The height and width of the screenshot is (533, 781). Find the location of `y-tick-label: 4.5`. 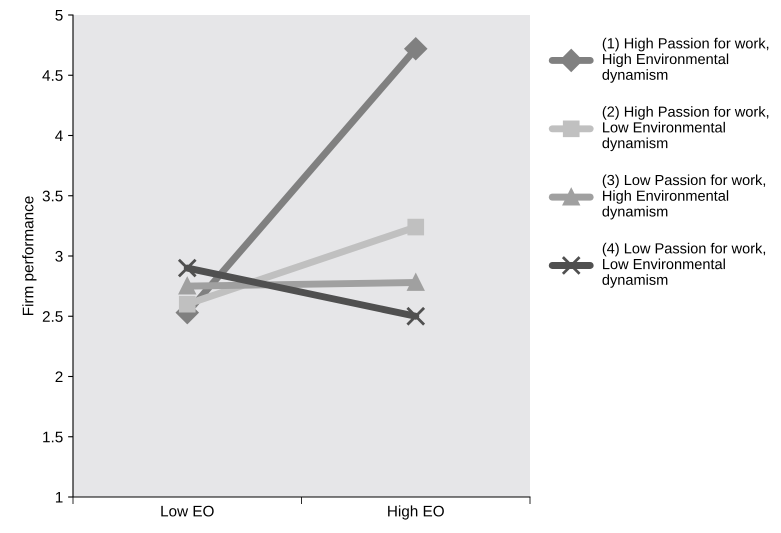

y-tick-label: 4.5 is located at coordinates (52, 75).